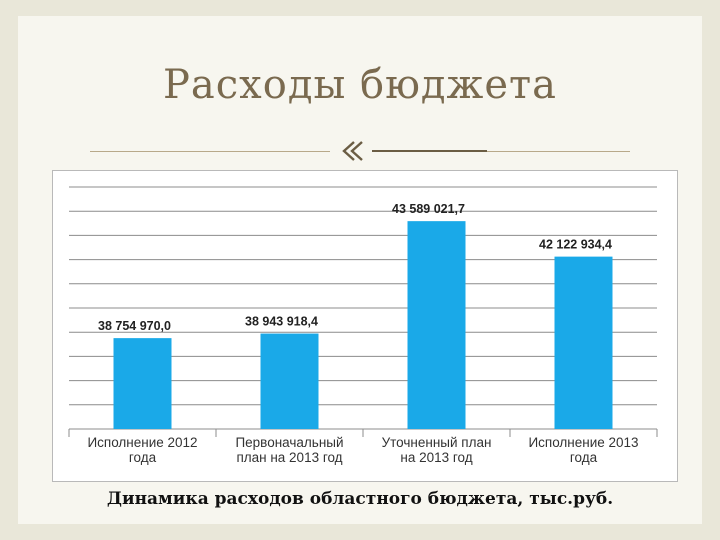 This screenshot has height=540, width=720. Describe the element at coordinates (429, 151) in the screenshot. I see `title-divider-accent` at that location.